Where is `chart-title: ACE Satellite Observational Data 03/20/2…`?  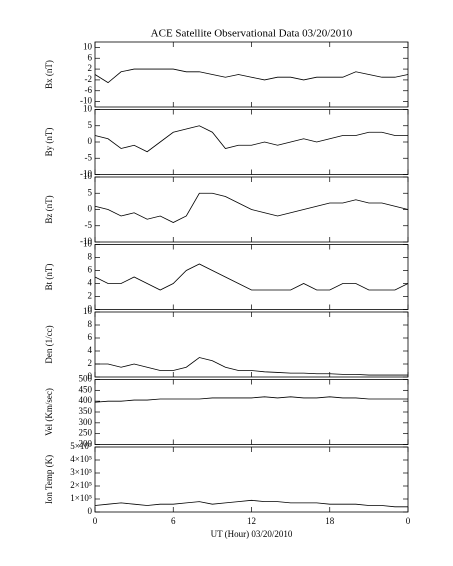
chart-title: ACE Satellite Observational Data 03/20/2… is located at coordinates (252, 34).